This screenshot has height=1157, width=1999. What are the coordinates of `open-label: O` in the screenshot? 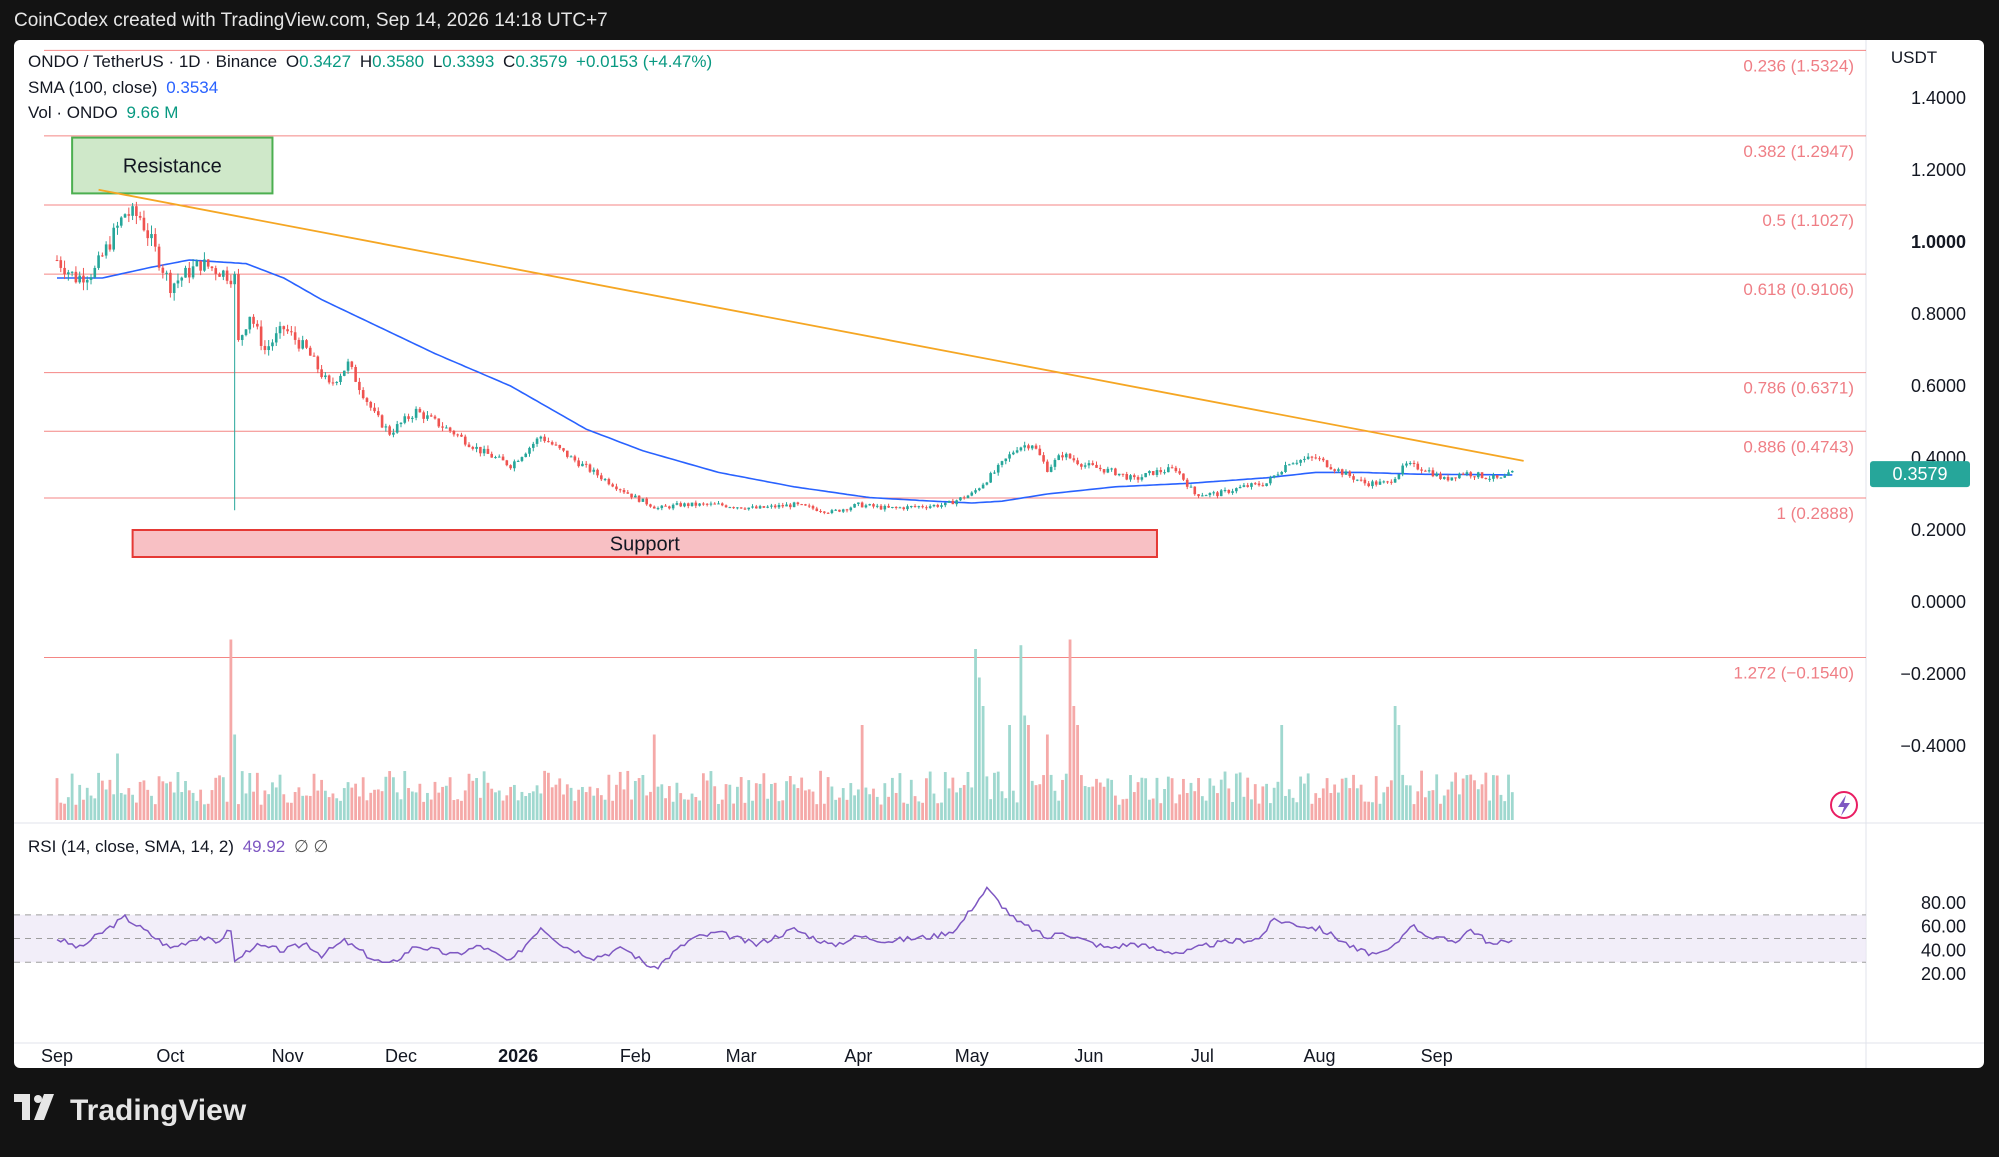 It's located at (292, 61).